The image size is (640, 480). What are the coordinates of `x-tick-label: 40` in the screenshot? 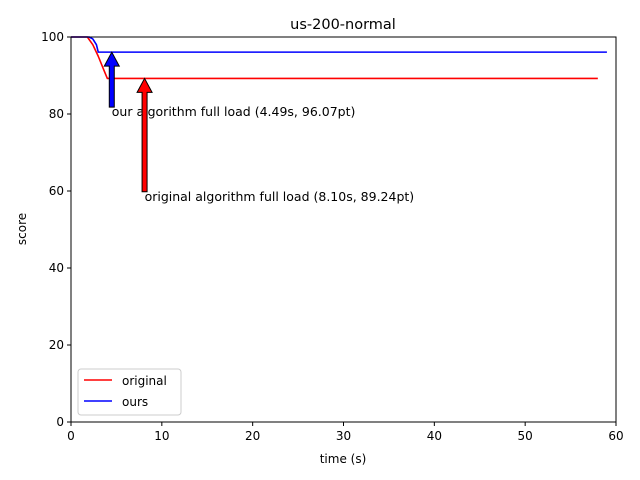 It's located at (434, 436).